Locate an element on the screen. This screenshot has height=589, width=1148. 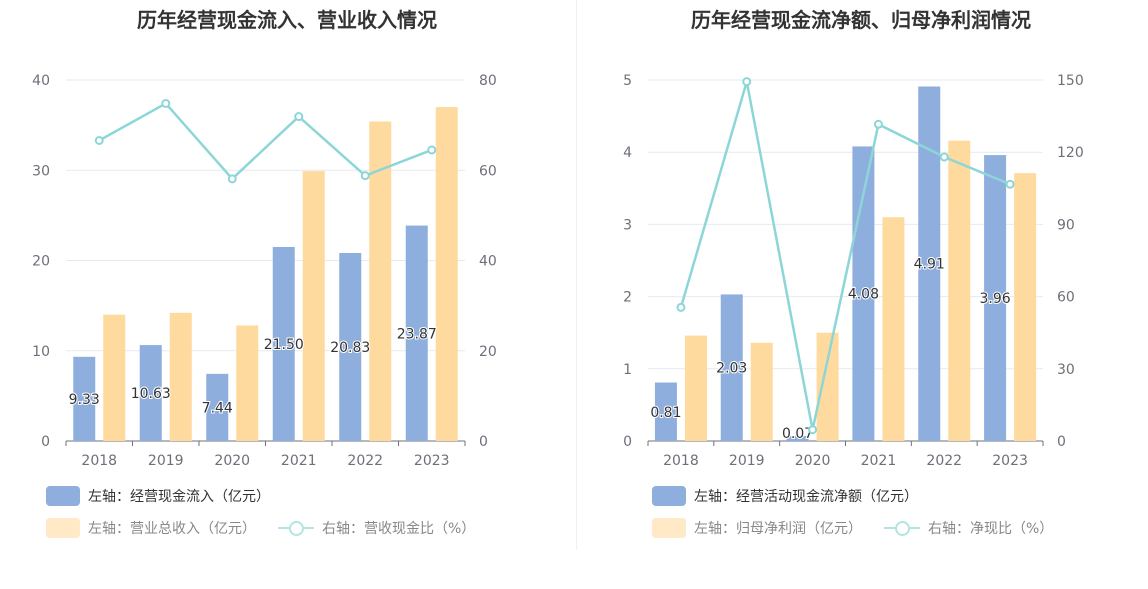
left-axis-tick-label: 0 is located at coordinates (627, 442).